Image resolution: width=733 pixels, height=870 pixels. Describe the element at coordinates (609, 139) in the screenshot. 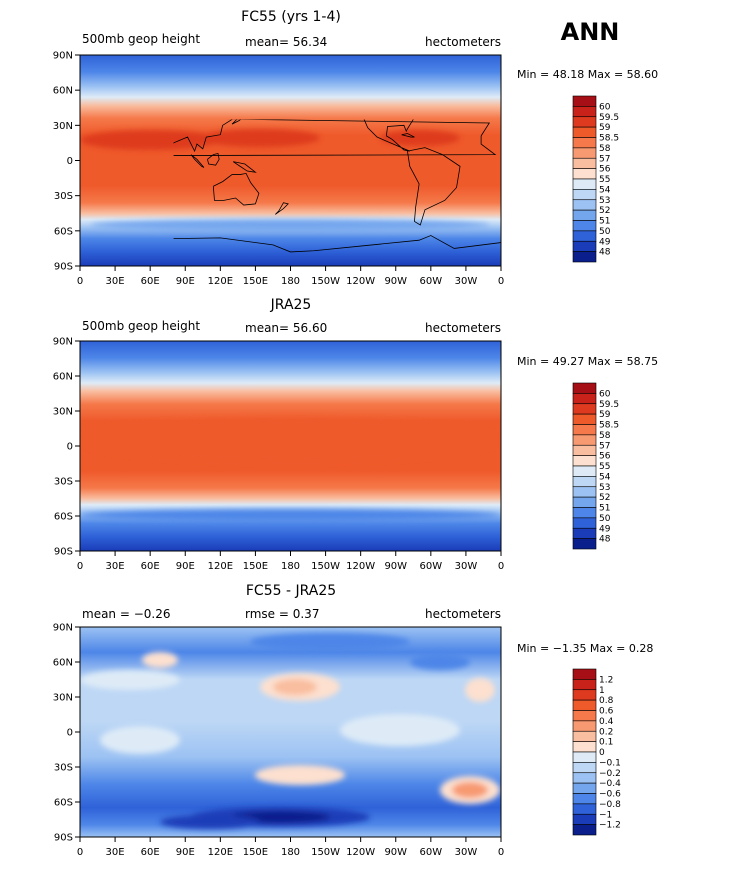

I see `colorbar-label: 58.5` at that location.